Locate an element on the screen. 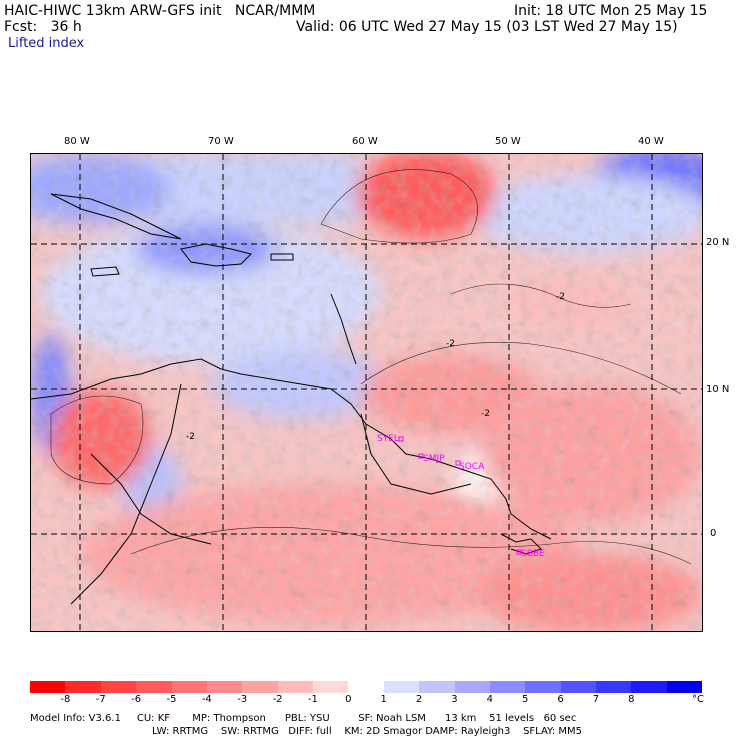  colorbar-tick-label: -5 is located at coordinates (171, 699).